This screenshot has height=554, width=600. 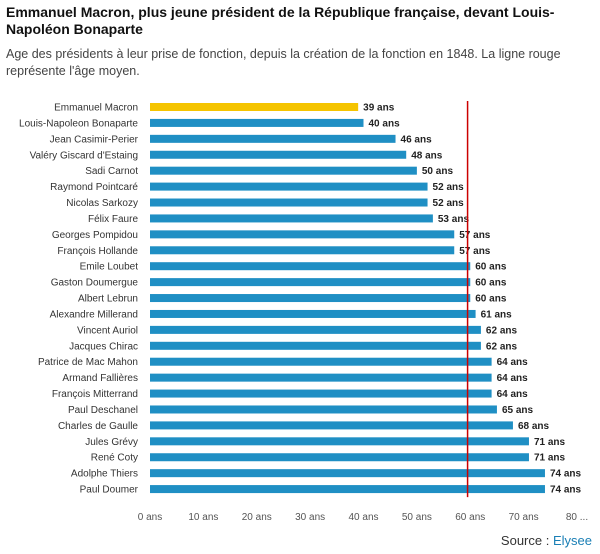 I want to click on category-label-20: Charles de Gaulle, so click(x=98, y=426).